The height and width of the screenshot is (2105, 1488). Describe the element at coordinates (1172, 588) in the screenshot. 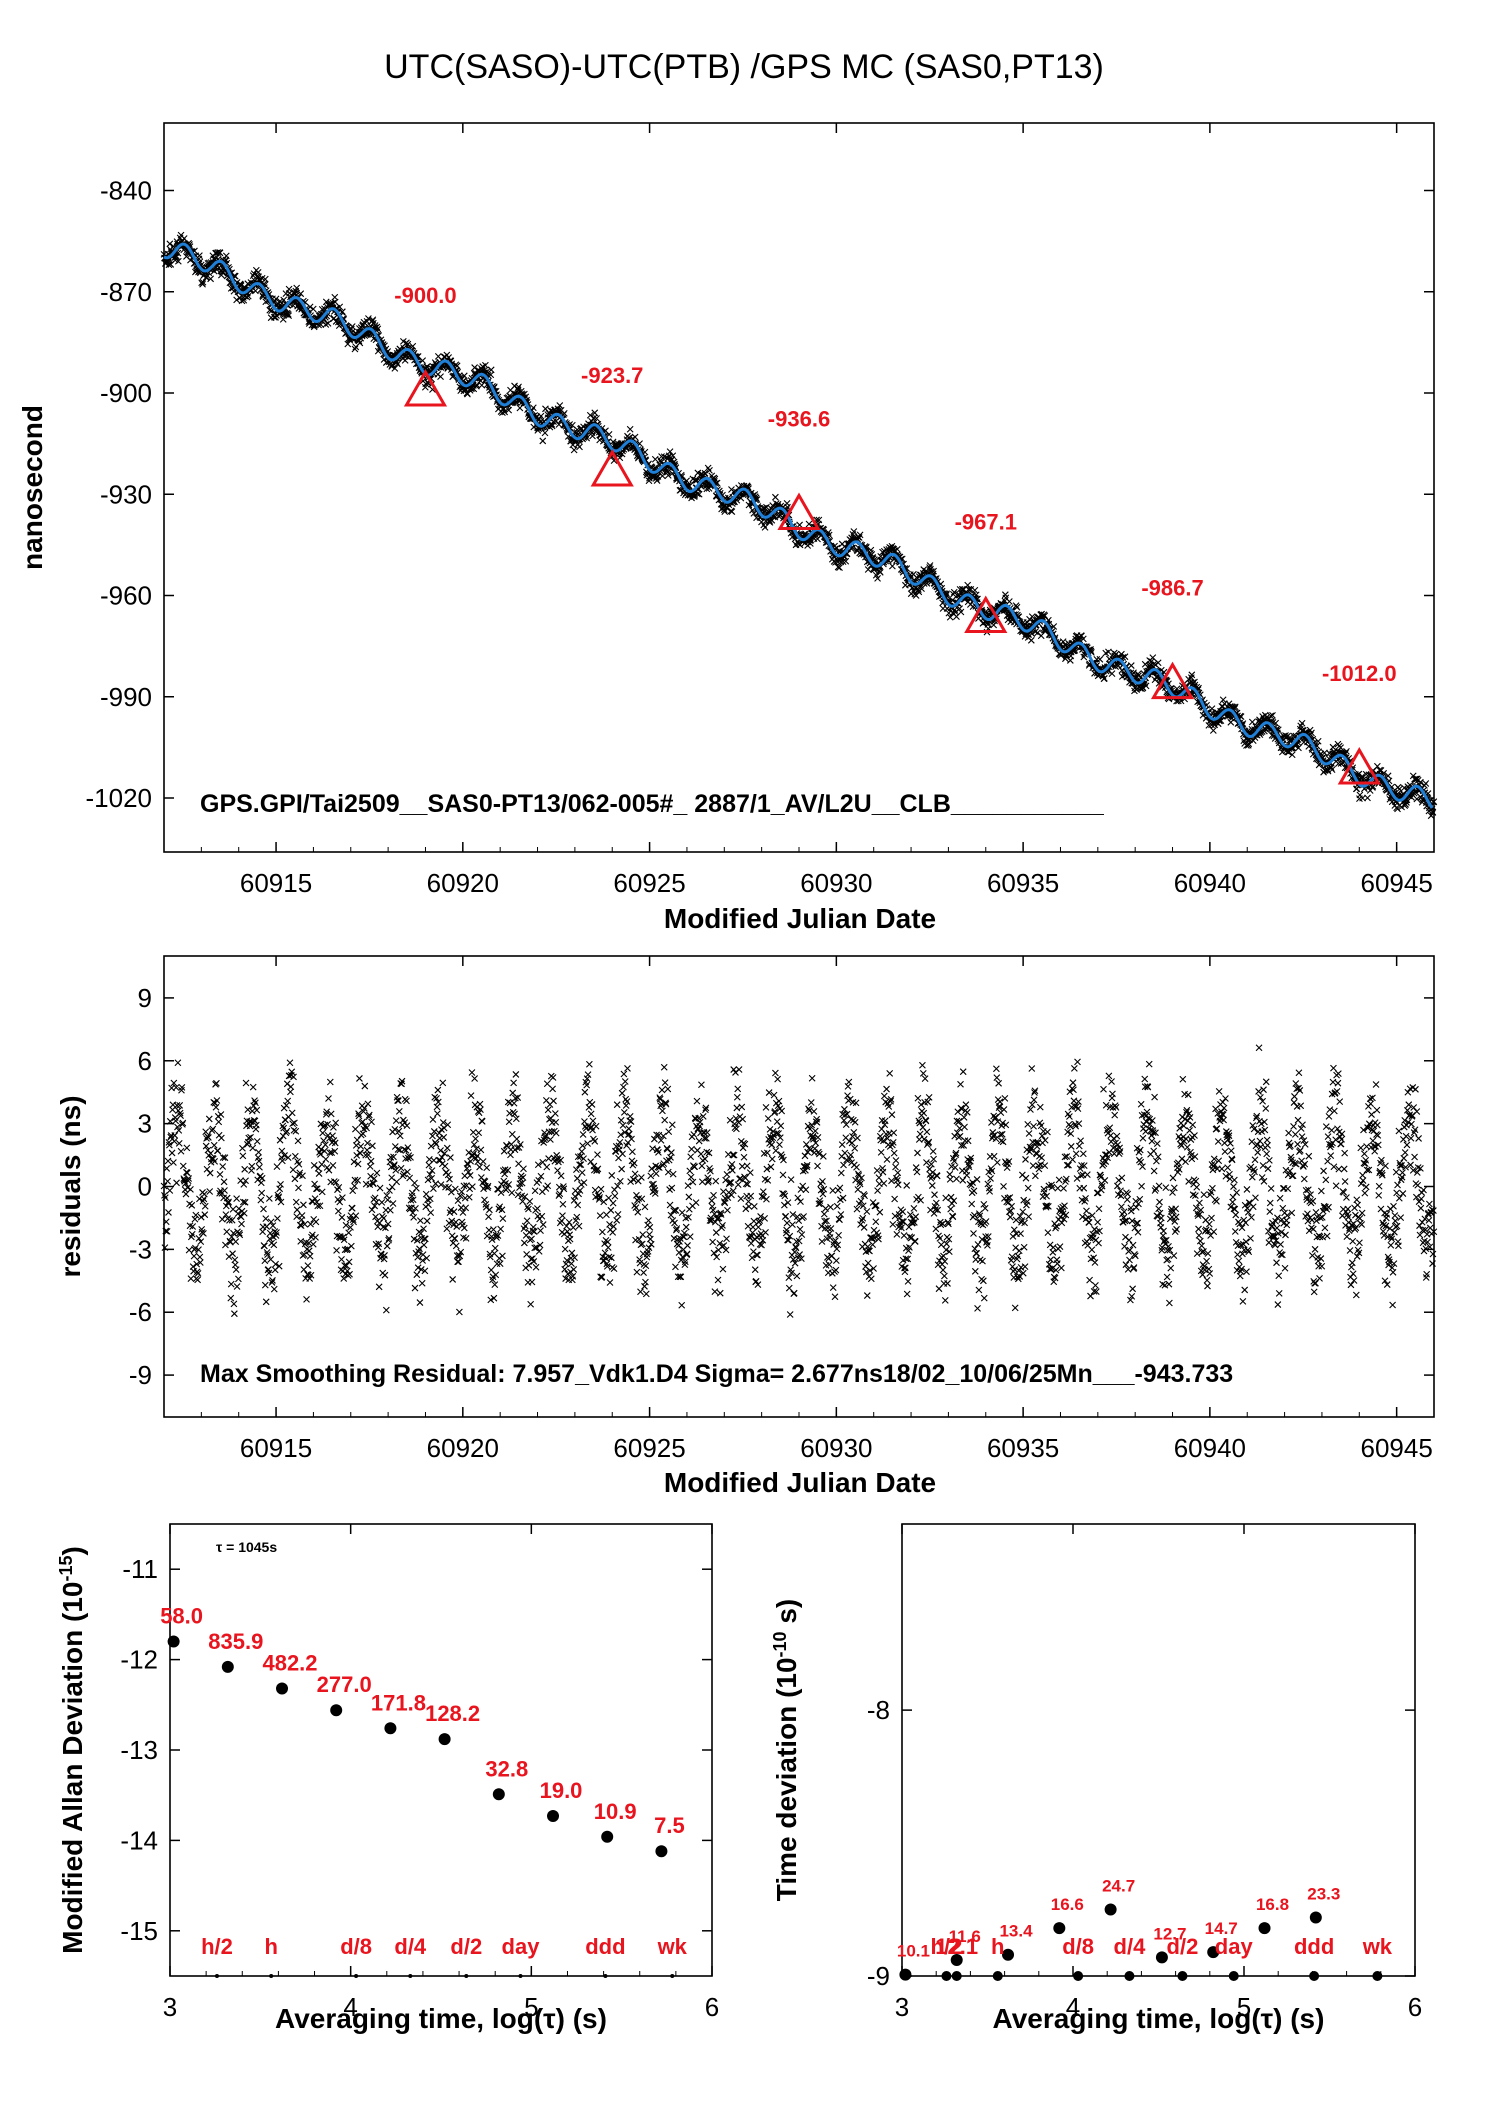

I see `marker-label: -986.7` at that location.